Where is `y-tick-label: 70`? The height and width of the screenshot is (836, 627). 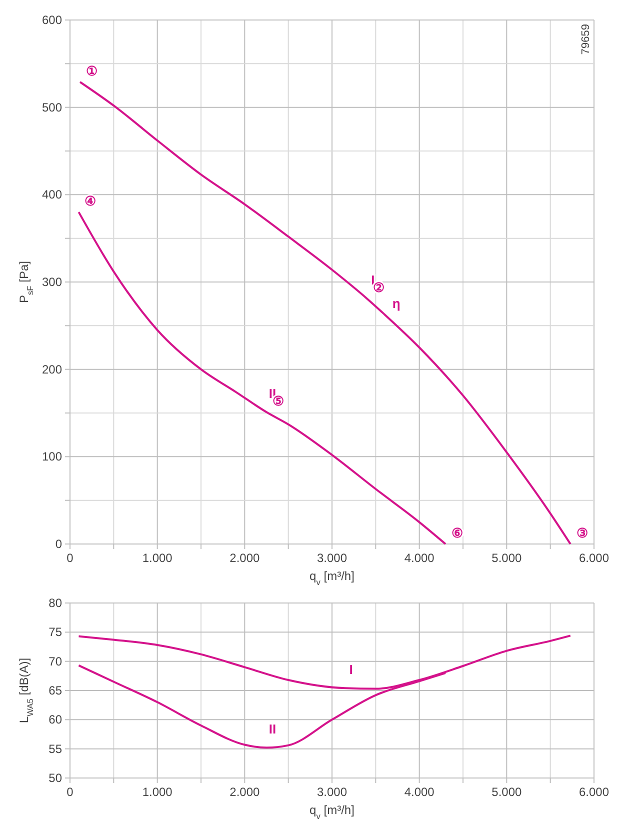 y-tick-label: 70 is located at coordinates (55, 661).